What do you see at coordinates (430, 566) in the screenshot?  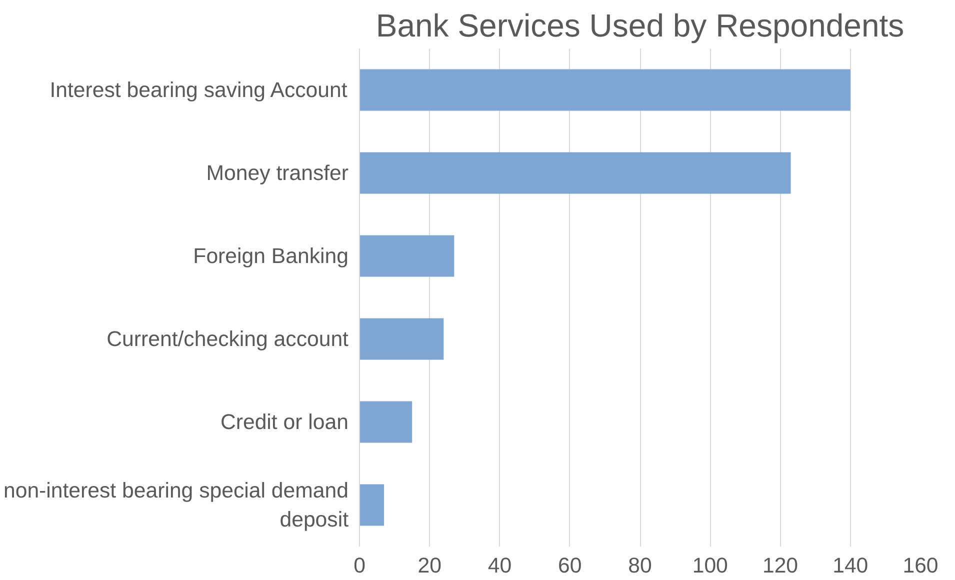 I see `x-tick-label: 20` at bounding box center [430, 566].